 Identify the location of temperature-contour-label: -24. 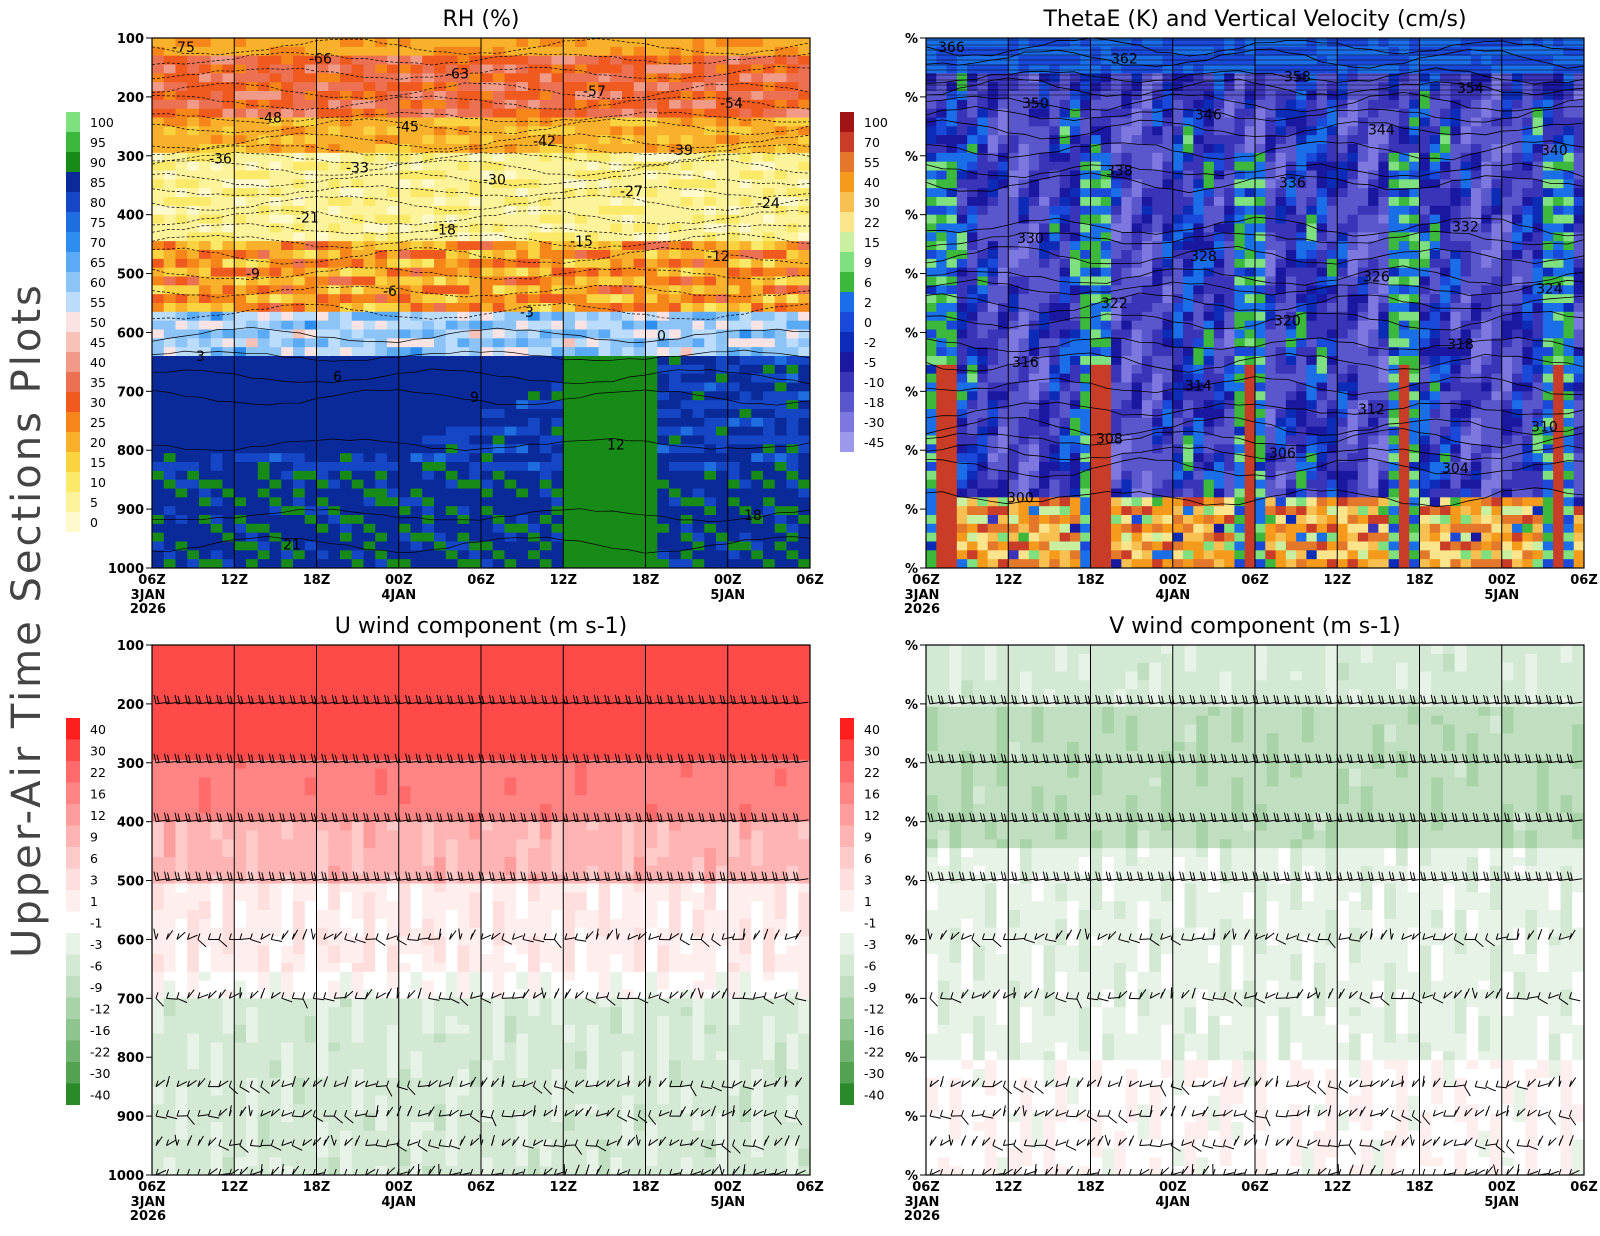
(768, 204).